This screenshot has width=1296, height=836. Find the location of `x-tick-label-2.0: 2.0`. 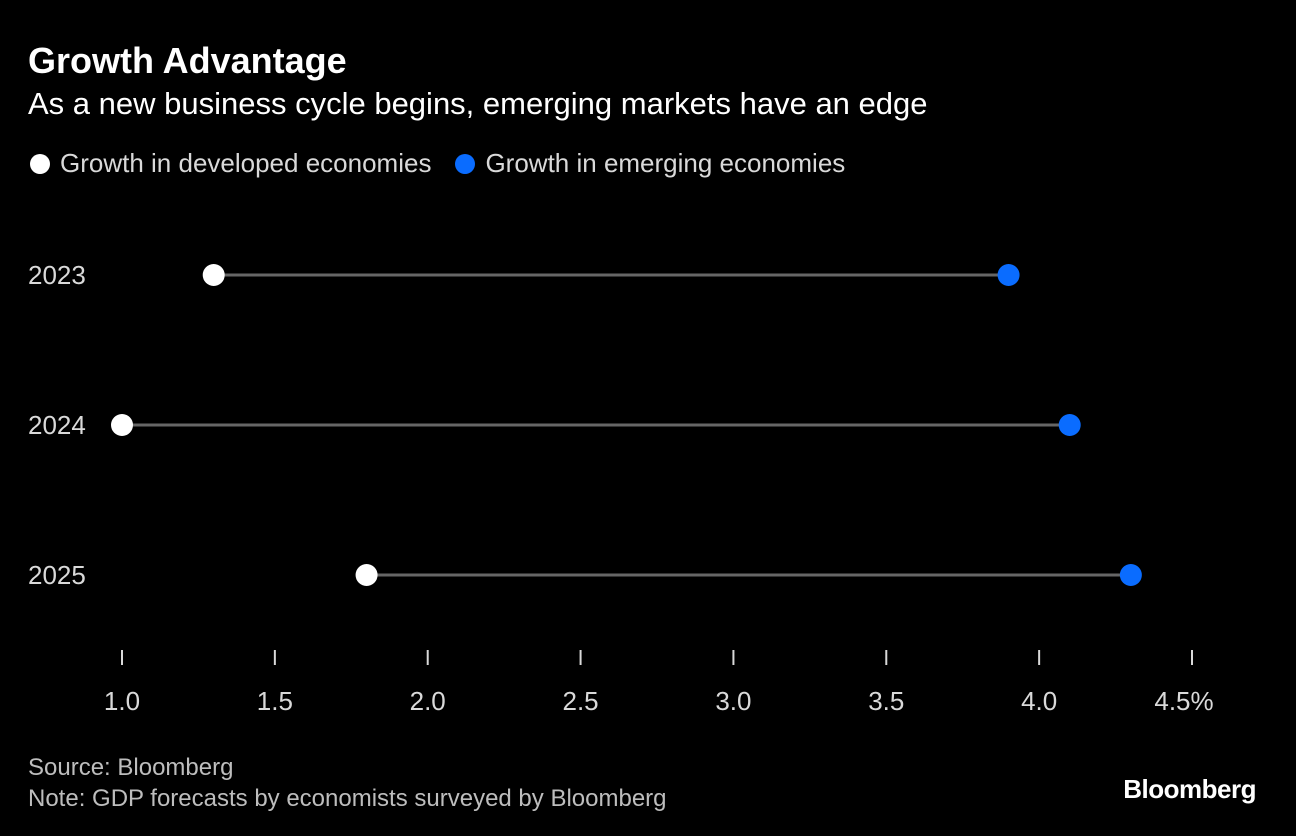

x-tick-label-2.0: 2.0 is located at coordinates (428, 701).